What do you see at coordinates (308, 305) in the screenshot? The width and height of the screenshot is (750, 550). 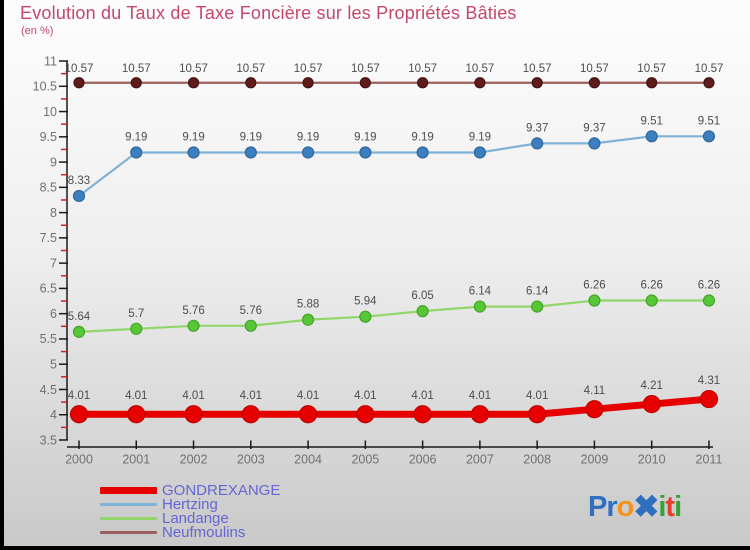 I see `data-label: 5.88` at bounding box center [308, 305].